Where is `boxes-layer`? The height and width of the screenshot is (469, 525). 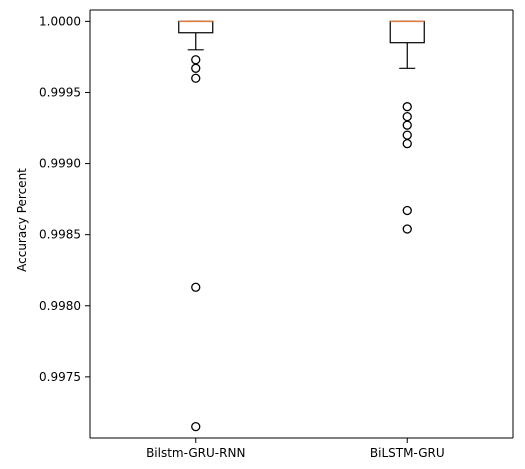 boxes-layer is located at coordinates (301, 44).